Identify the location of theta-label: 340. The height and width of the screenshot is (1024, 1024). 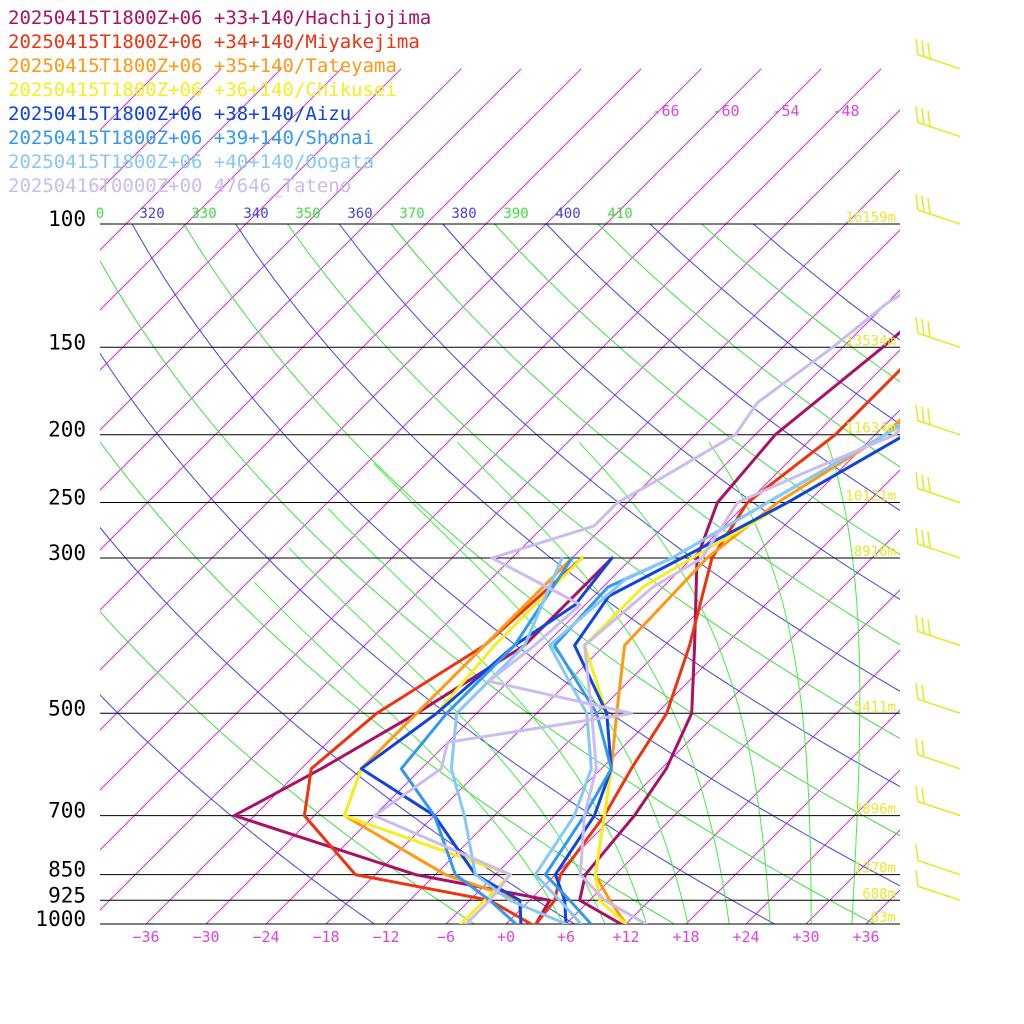
(255, 214).